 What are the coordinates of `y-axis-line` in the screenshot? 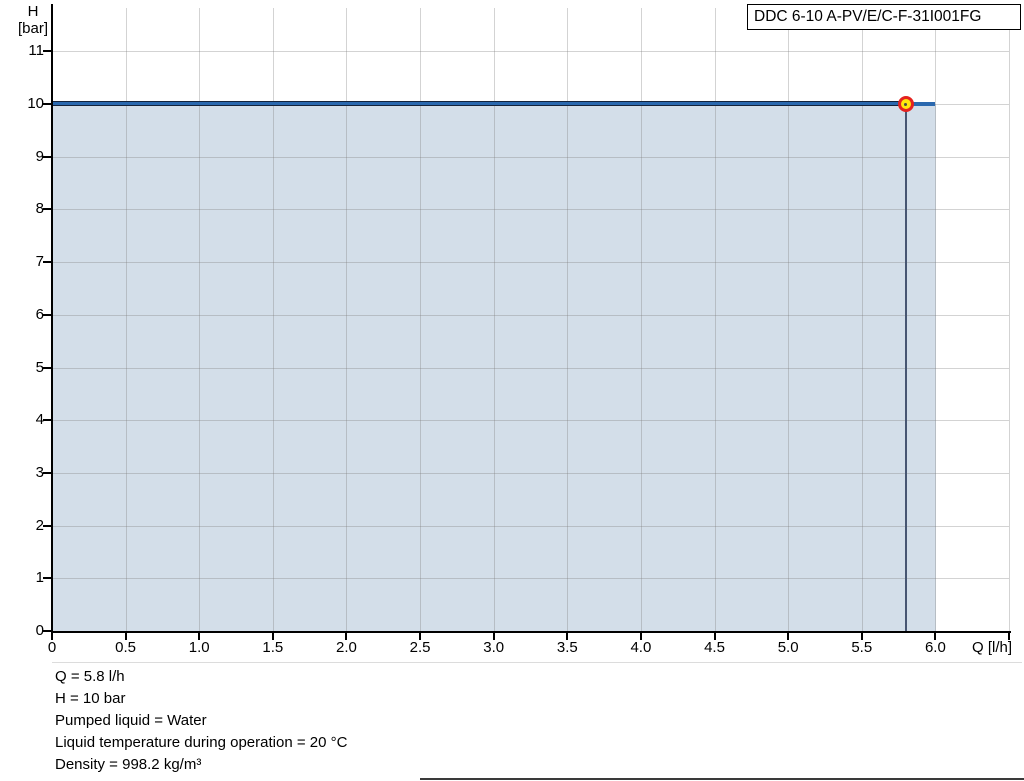 It's located at (52, 318).